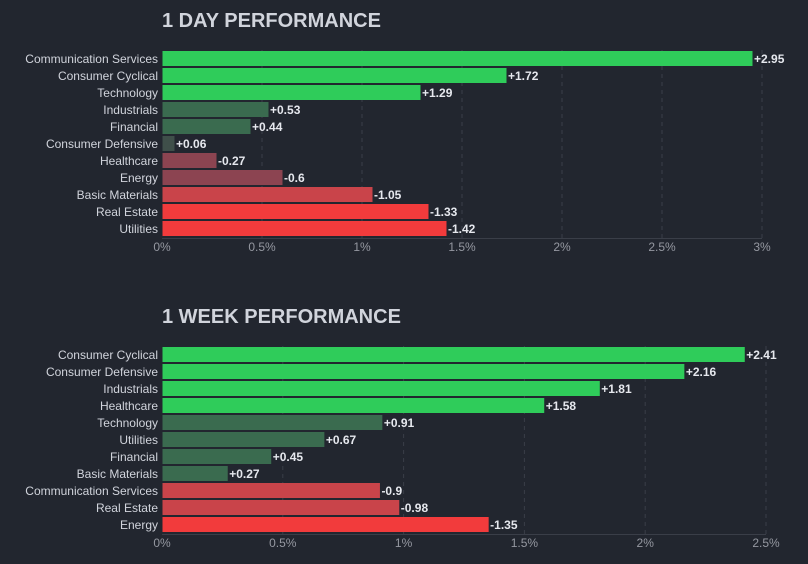 The height and width of the screenshot is (564, 808). I want to click on bar-value-label: +1.81, so click(616, 389).